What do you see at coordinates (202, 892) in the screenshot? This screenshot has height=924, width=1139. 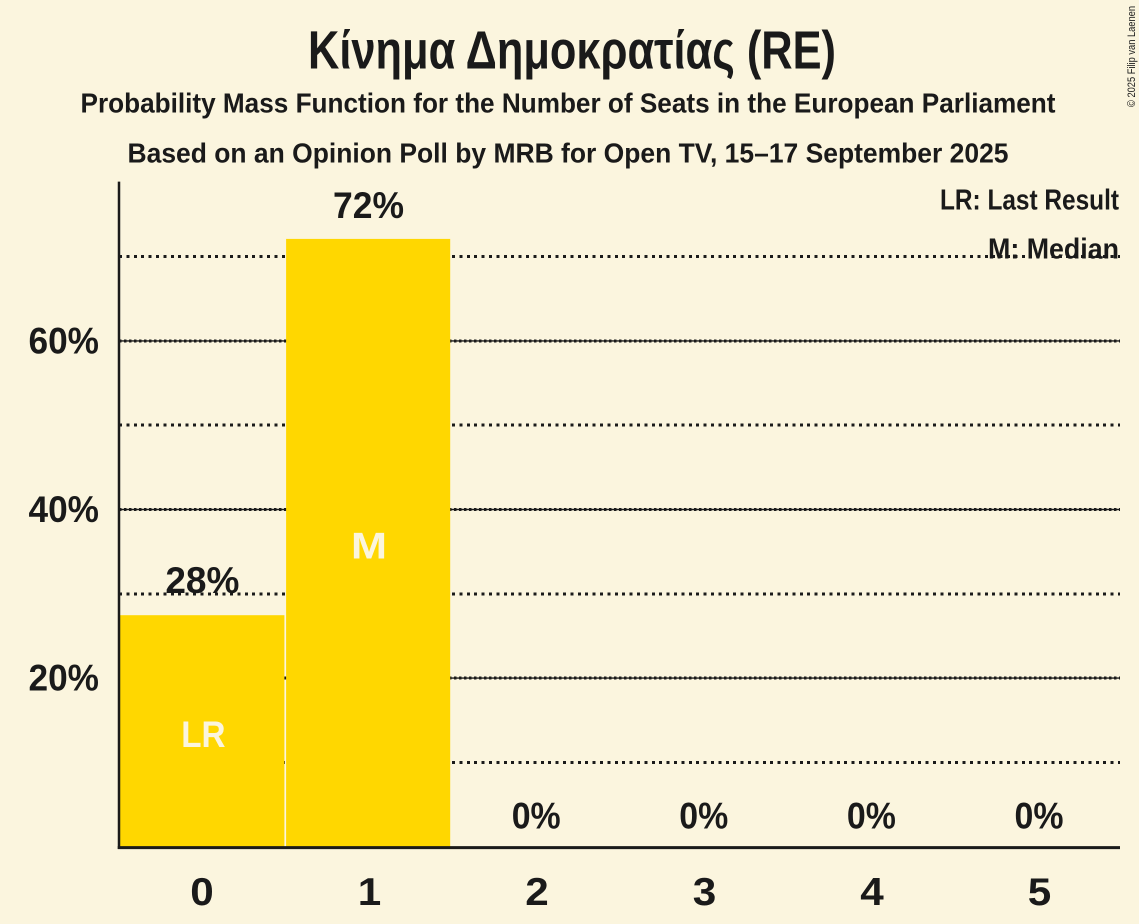 I see `svg-text: 0` at bounding box center [202, 892].